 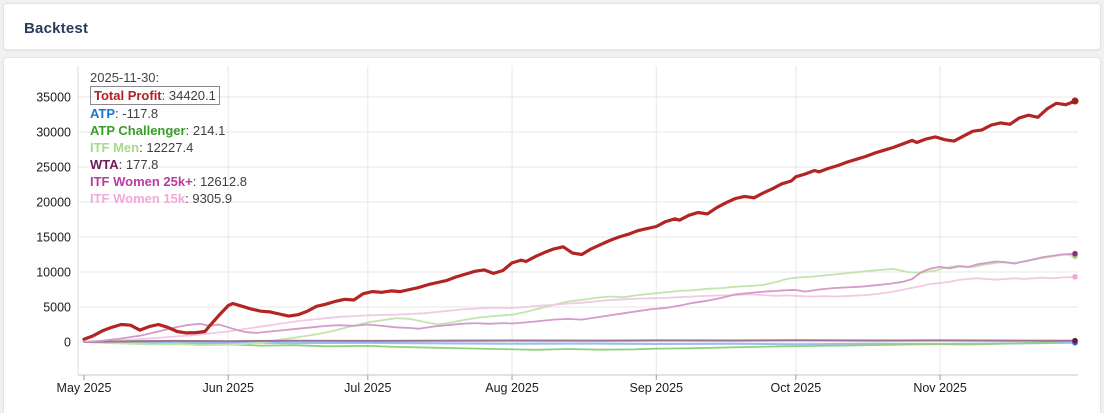 I want to click on series-end-marker-total-profit, so click(x=1075, y=101).